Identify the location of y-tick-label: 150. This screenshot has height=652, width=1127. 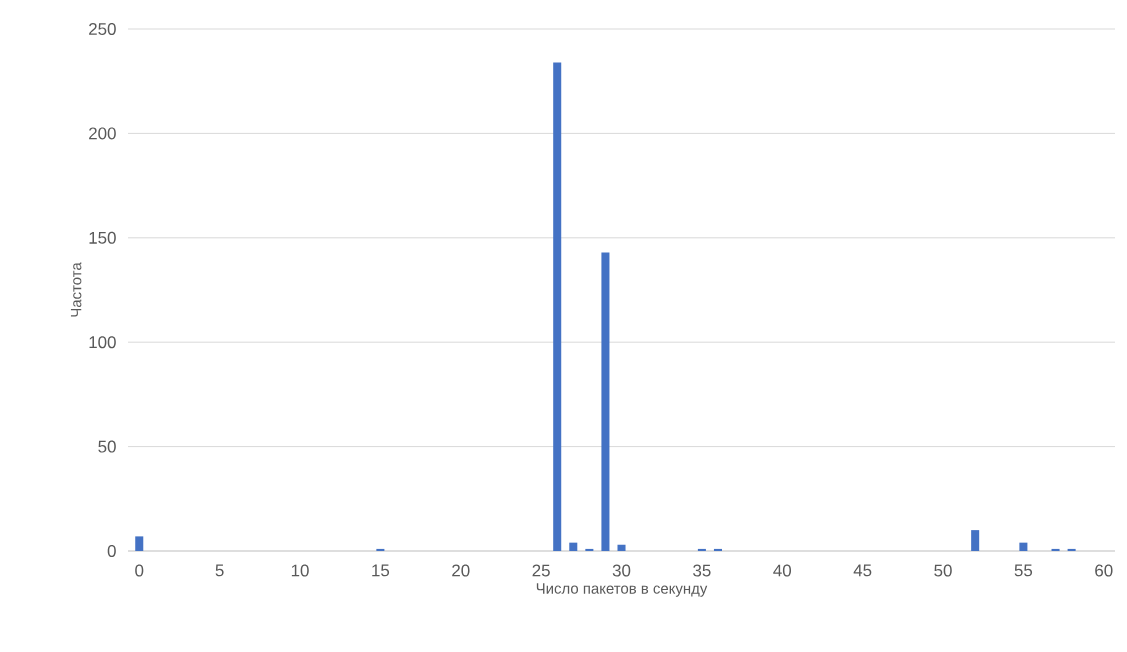
(102, 237).